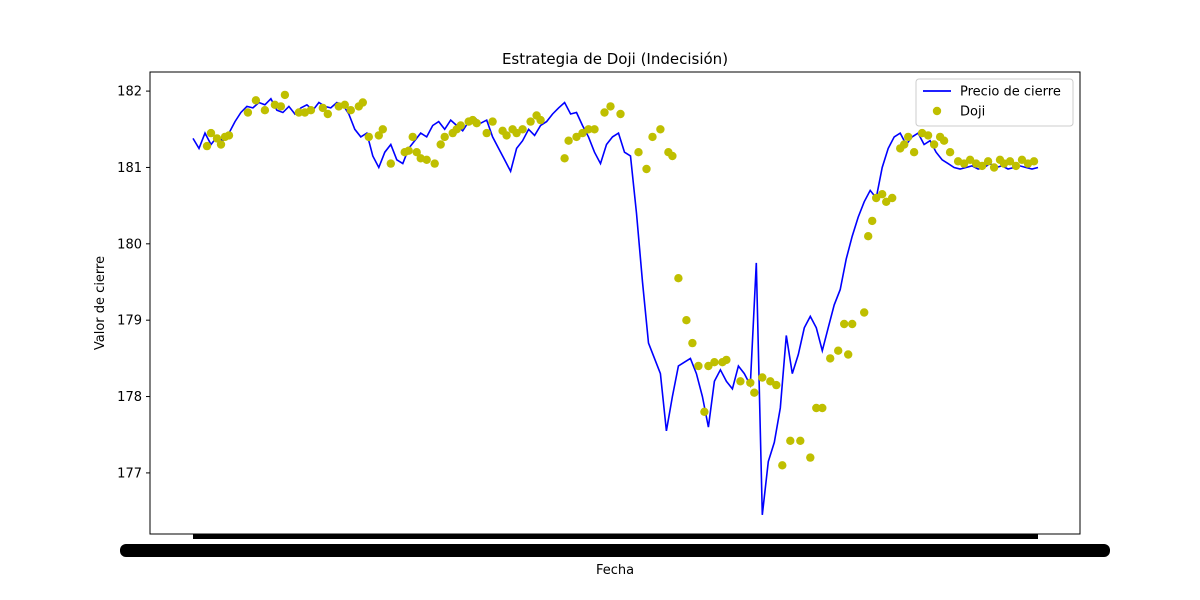  What do you see at coordinates (129, 397) in the screenshot?
I see `y-tick-label: 178` at bounding box center [129, 397].